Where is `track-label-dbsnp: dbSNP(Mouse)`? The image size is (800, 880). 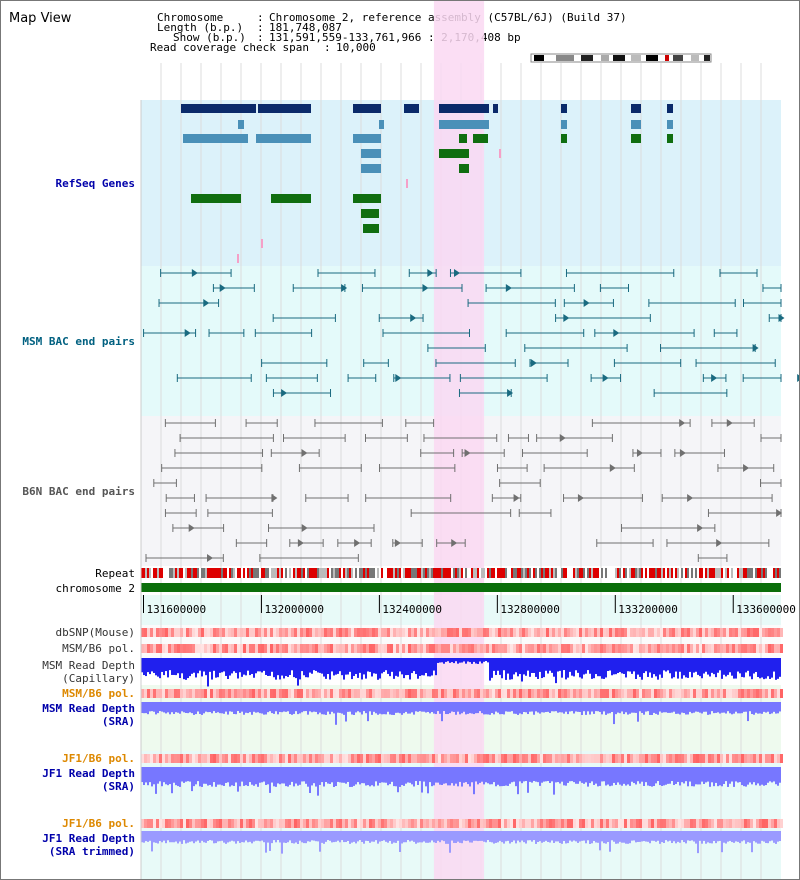 track-label-dbsnp: dbSNP(Mouse) is located at coordinates (95, 632).